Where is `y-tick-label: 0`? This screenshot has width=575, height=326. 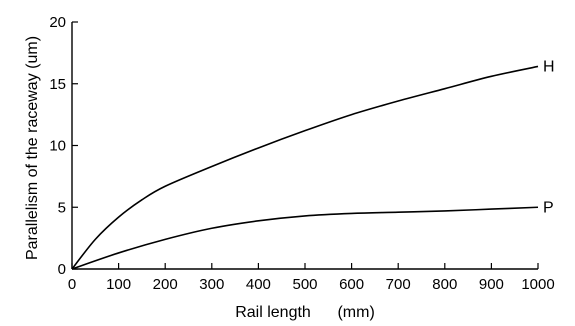
y-tick-label: 0 is located at coordinates (62, 269).